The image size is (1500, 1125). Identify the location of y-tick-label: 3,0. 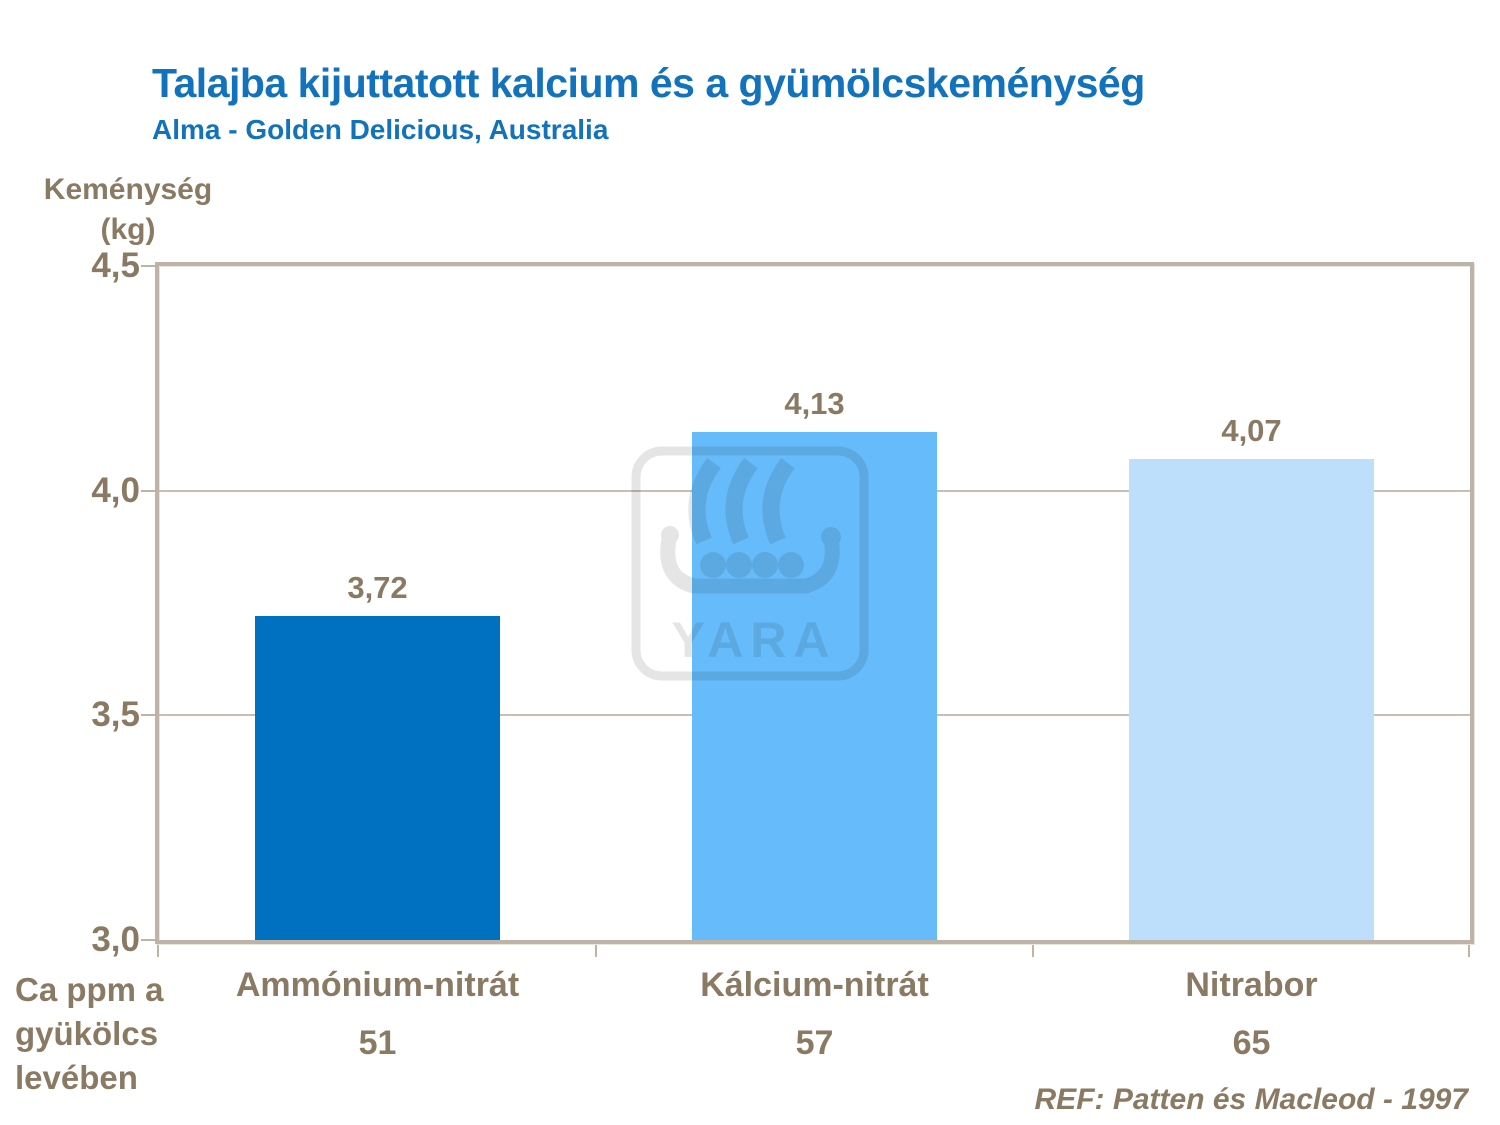
(115, 939).